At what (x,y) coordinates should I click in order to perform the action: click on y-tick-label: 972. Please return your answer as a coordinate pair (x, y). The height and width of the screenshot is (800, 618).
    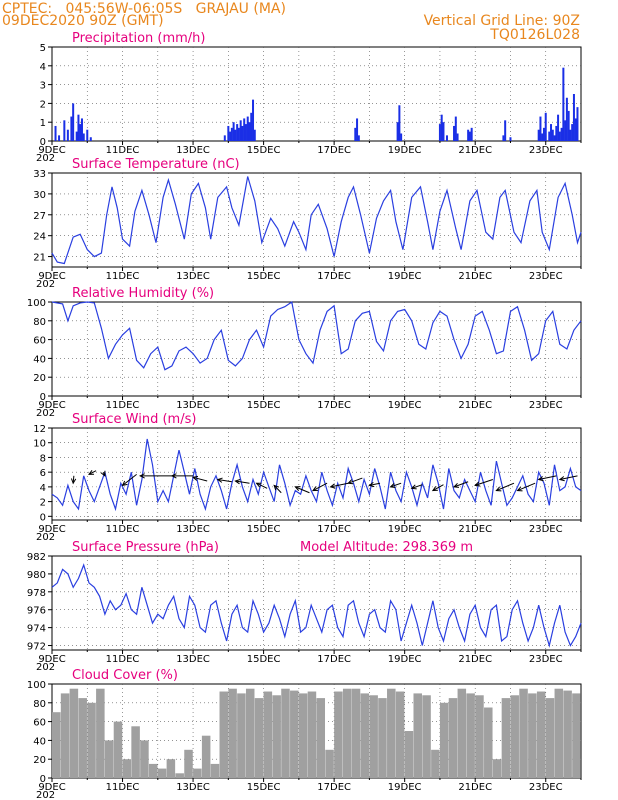
    Looking at the image, I should click on (36, 647).